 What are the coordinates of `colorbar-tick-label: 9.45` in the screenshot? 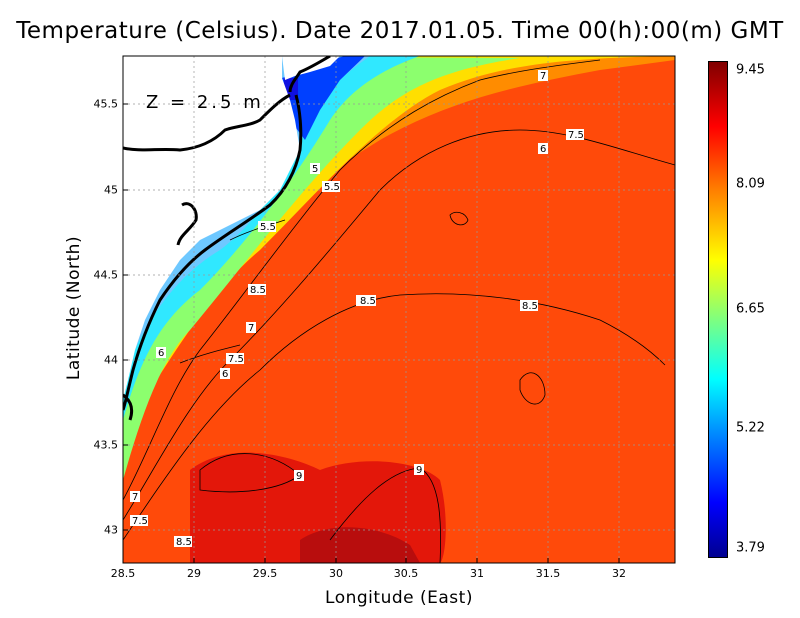 It's located at (750, 70).